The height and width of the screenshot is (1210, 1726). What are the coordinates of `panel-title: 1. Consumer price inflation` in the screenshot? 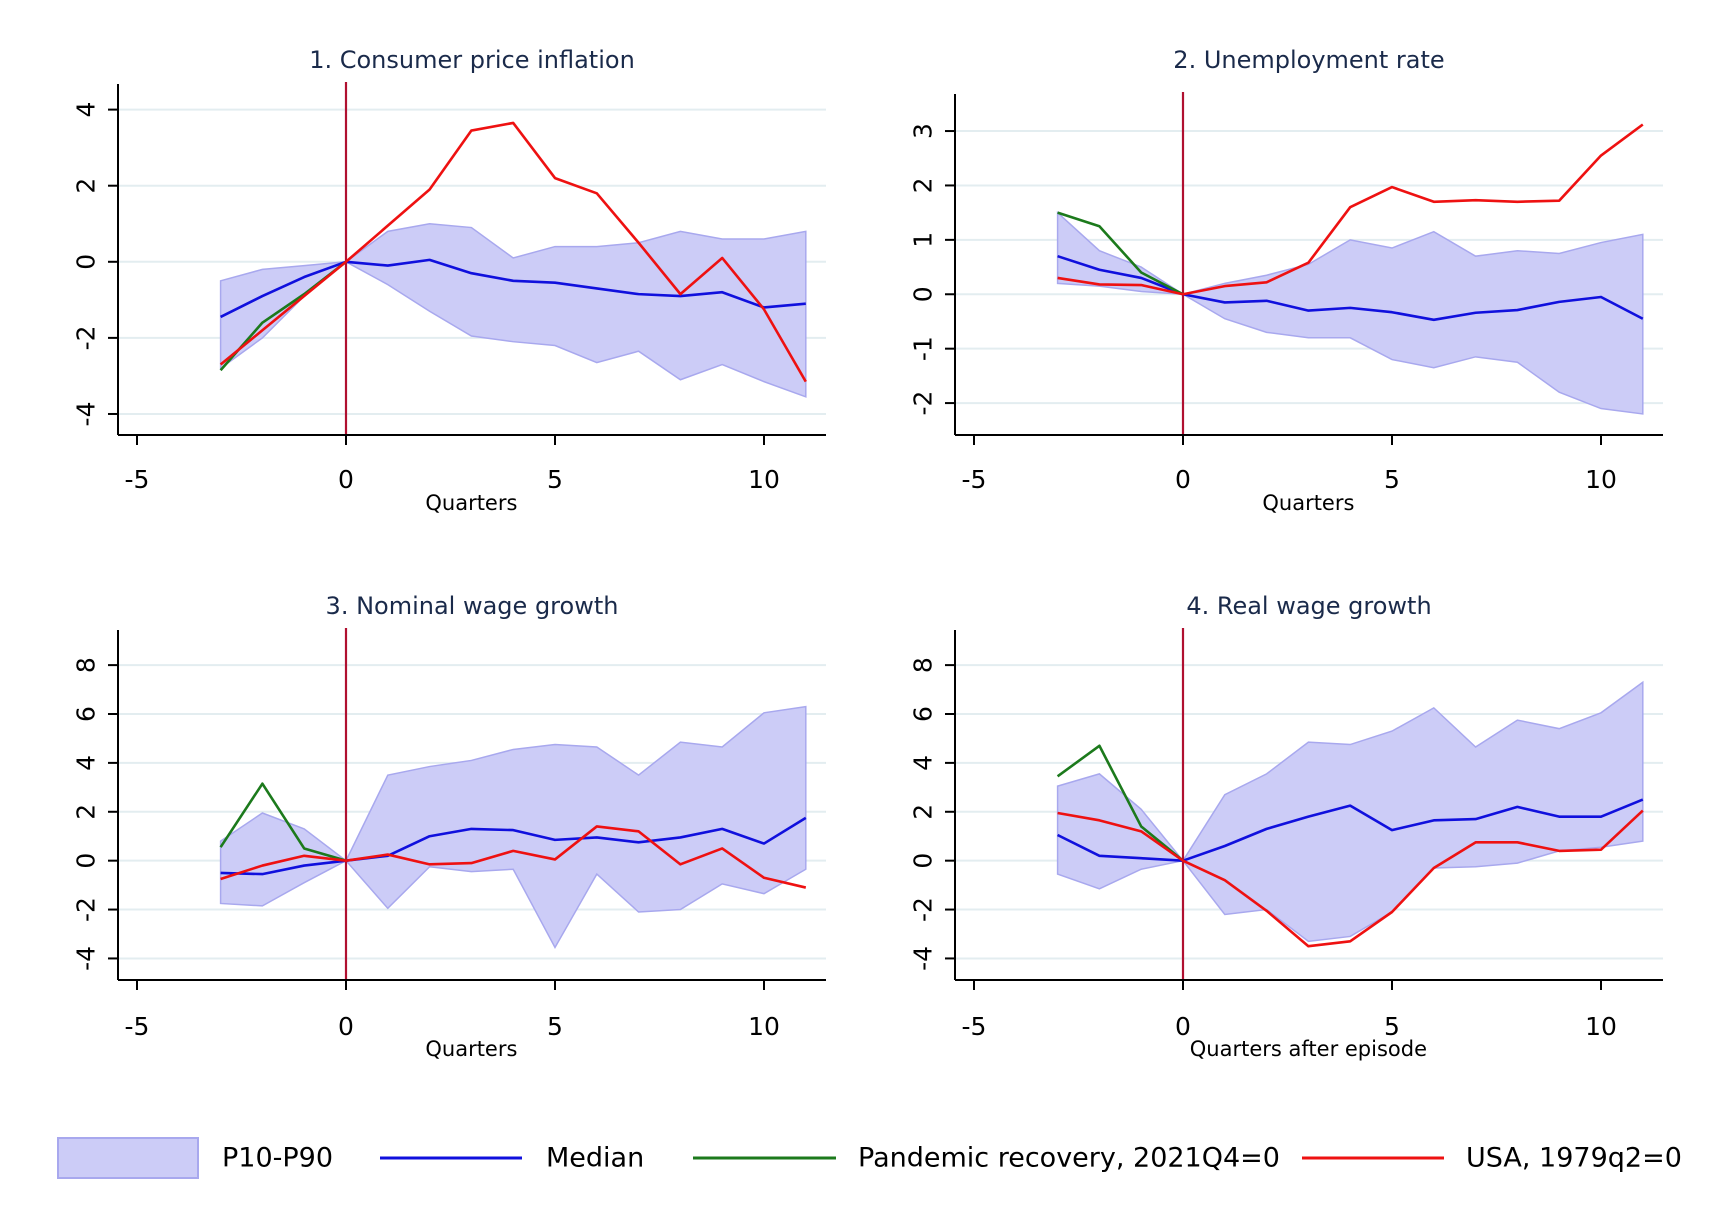 It's located at (472, 60).